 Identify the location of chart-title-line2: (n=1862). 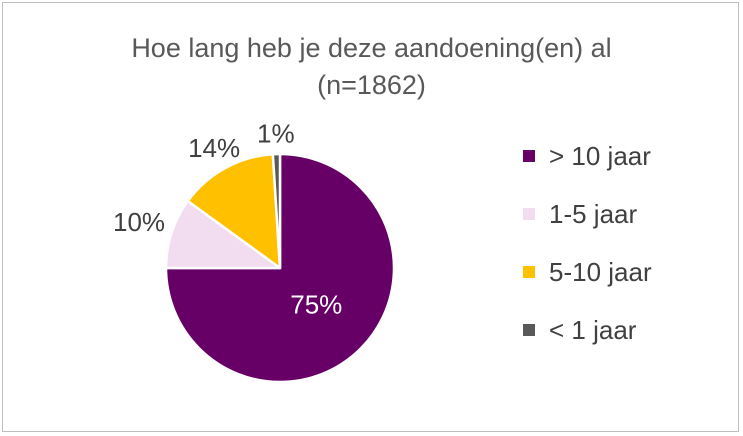
(371, 85).